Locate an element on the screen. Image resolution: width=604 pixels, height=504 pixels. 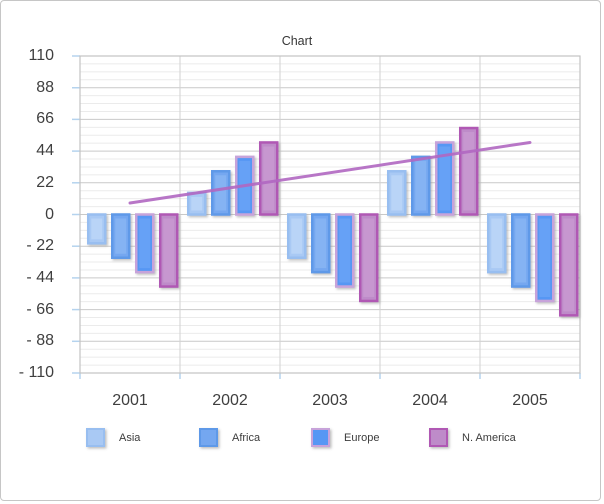
y-axis-label: 44 is located at coordinates (45, 151).